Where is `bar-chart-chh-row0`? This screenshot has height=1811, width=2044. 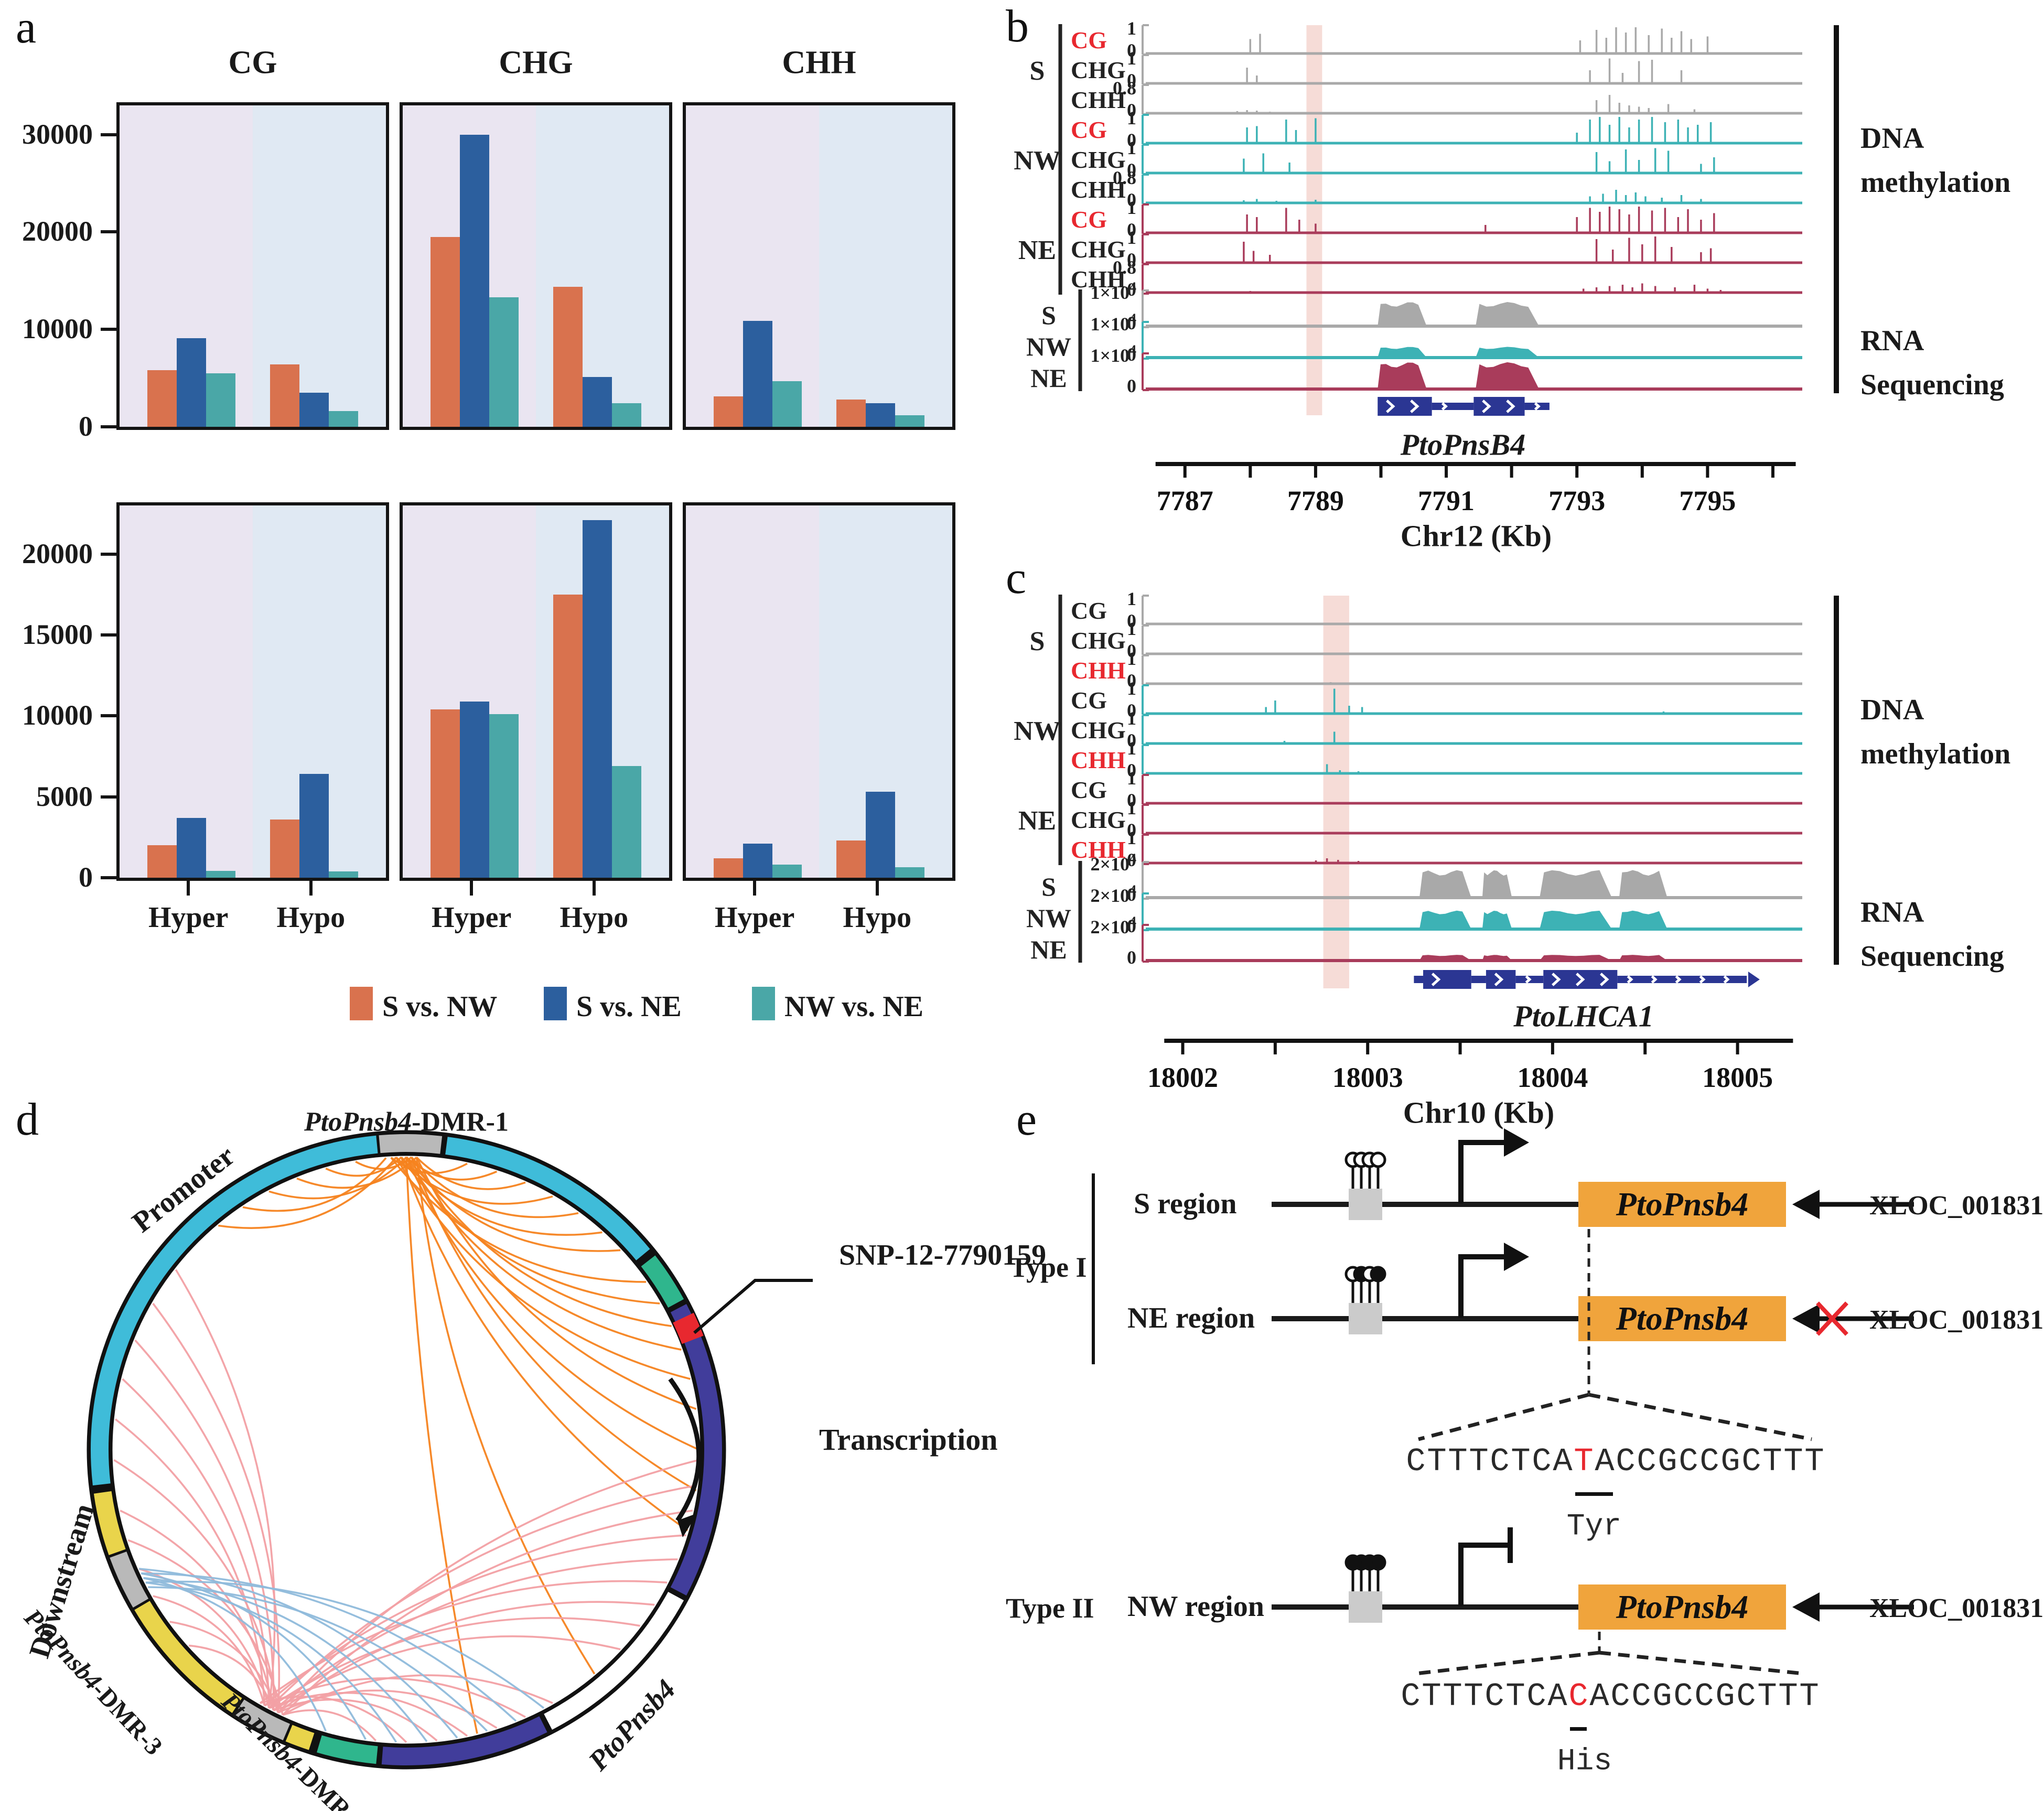 bar-chart-chh-row0 is located at coordinates (819, 266).